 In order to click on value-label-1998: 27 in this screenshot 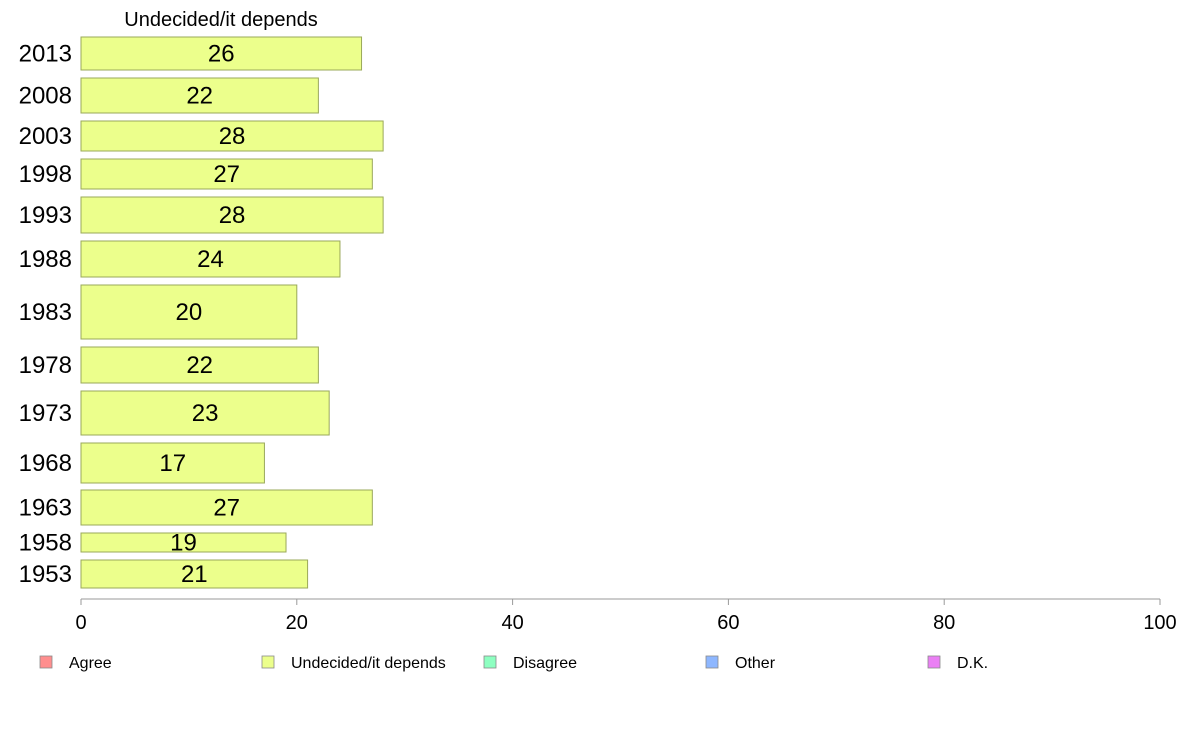, I will do `click(226, 174)`.